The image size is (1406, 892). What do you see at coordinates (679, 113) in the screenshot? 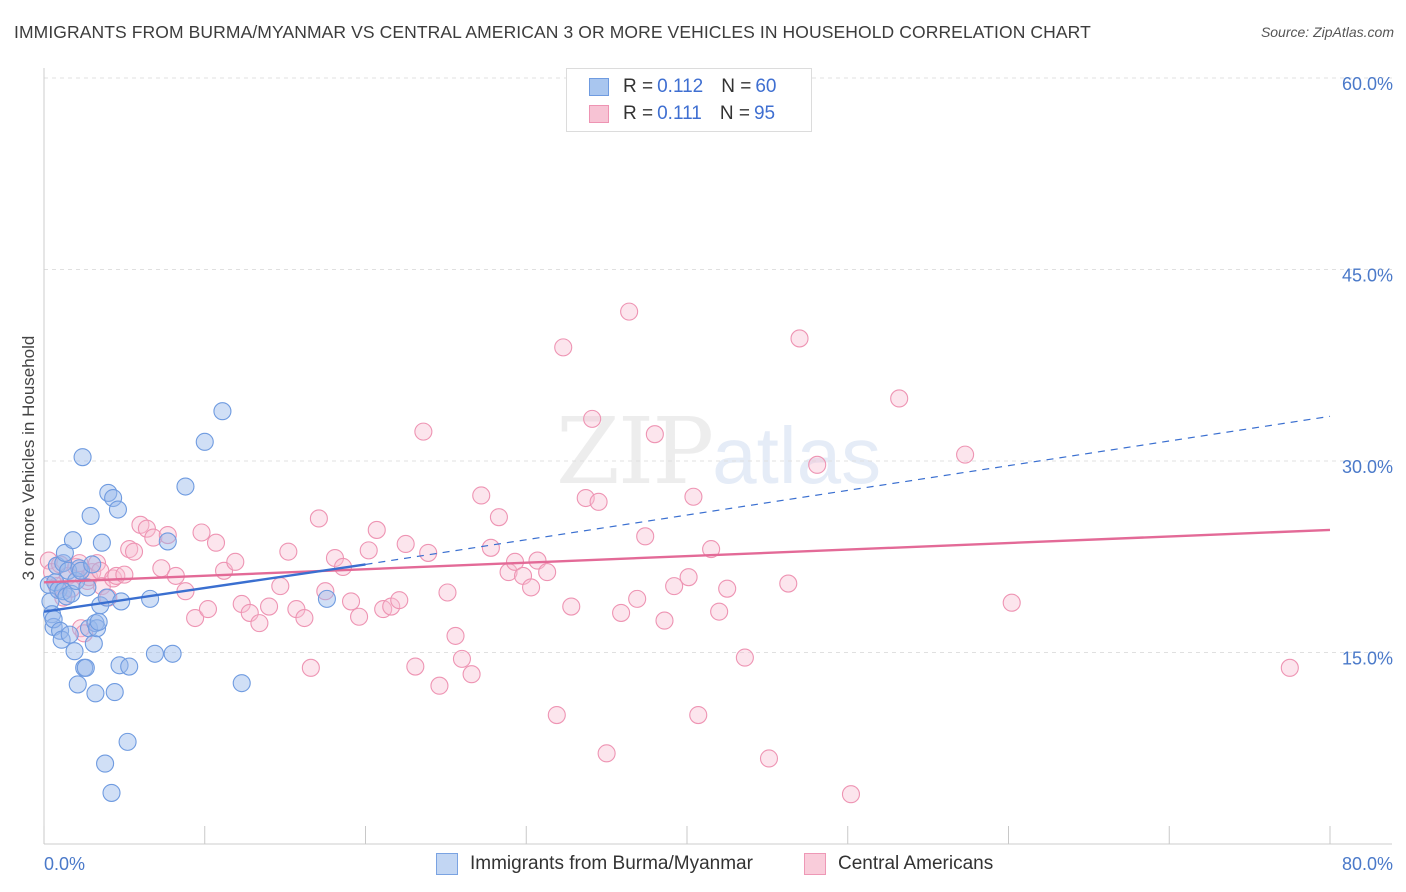
I see `legend-r-value: 0.111` at bounding box center [679, 113].